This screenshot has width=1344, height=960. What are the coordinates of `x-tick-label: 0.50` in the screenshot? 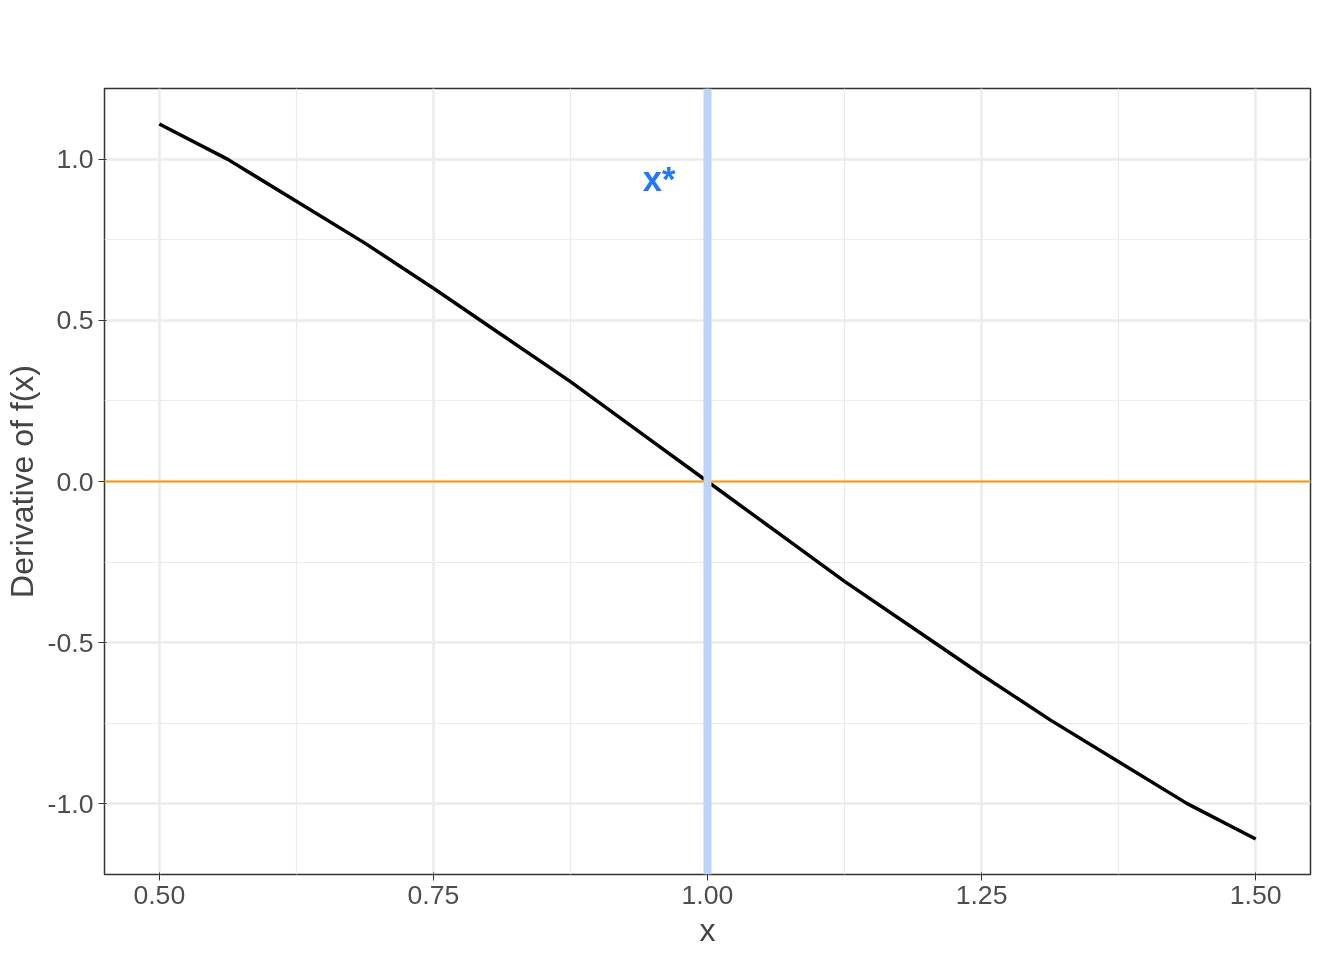 It's located at (159, 894).